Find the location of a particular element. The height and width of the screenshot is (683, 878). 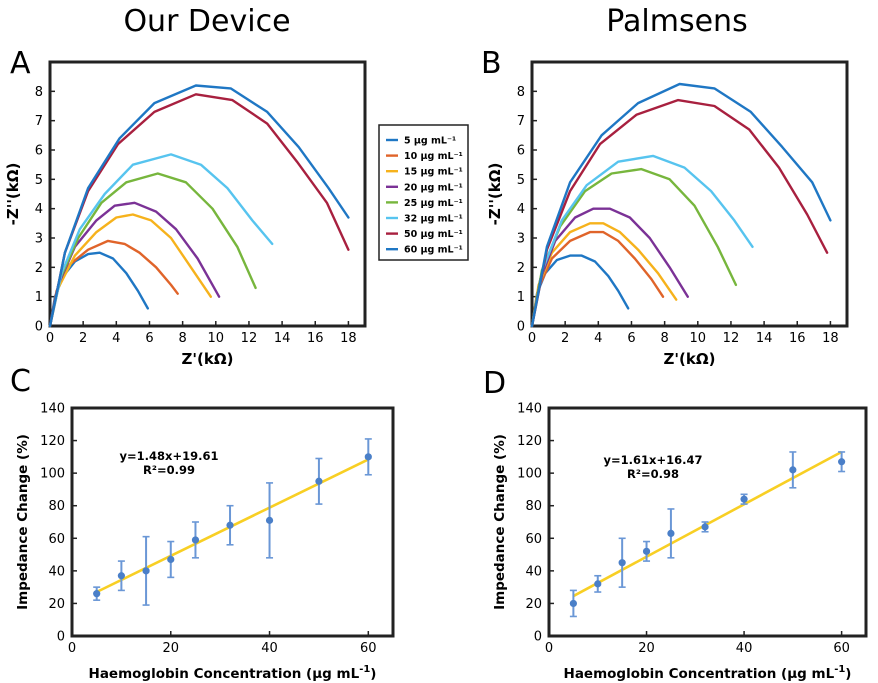

nyquist-curve-60-ug-ml is located at coordinates (681, 205).